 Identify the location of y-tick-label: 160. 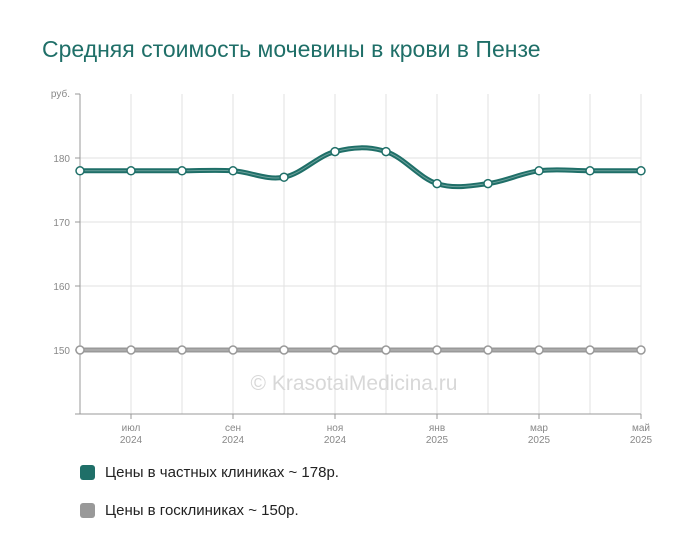
(61, 287).